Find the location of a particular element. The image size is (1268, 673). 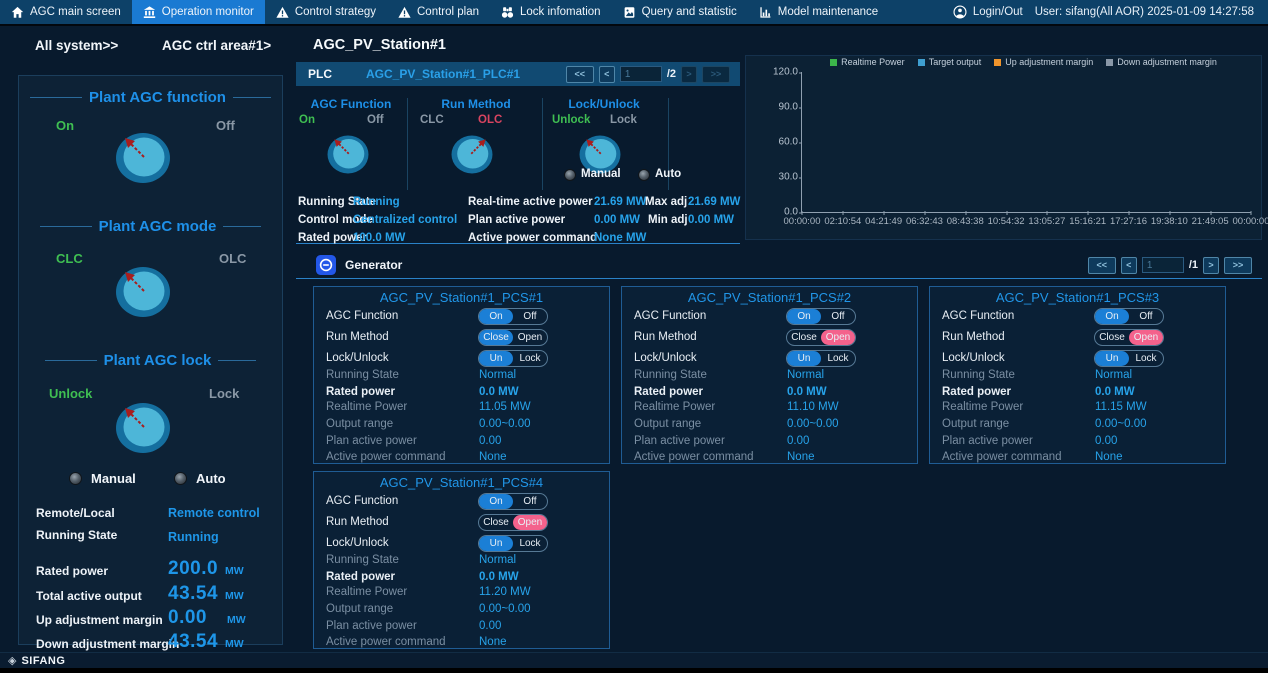

bank-icon is located at coordinates (149, 12).